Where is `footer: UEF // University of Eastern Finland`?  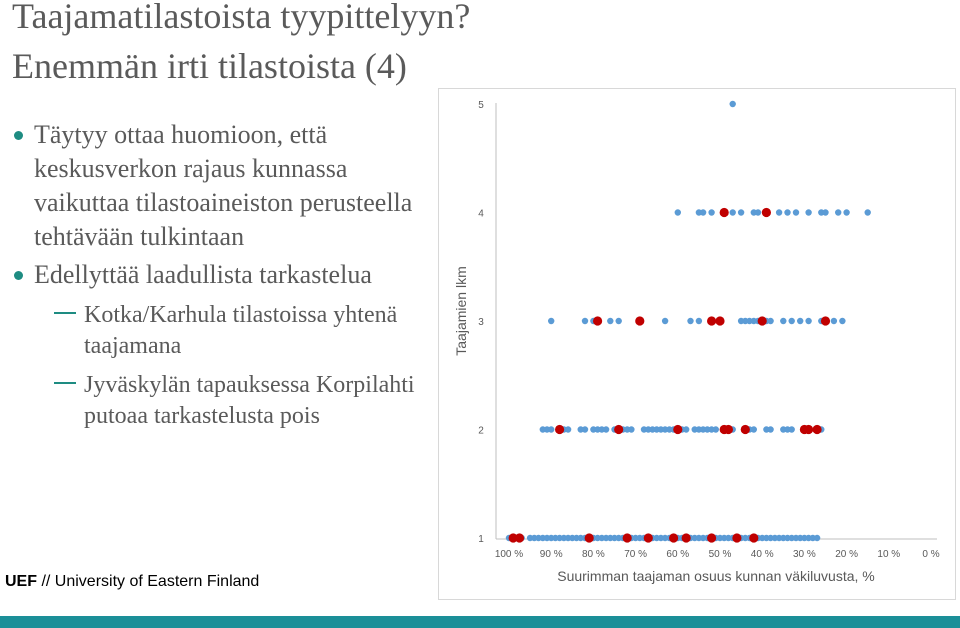 footer: UEF // University of Eastern Finland is located at coordinates (132, 582).